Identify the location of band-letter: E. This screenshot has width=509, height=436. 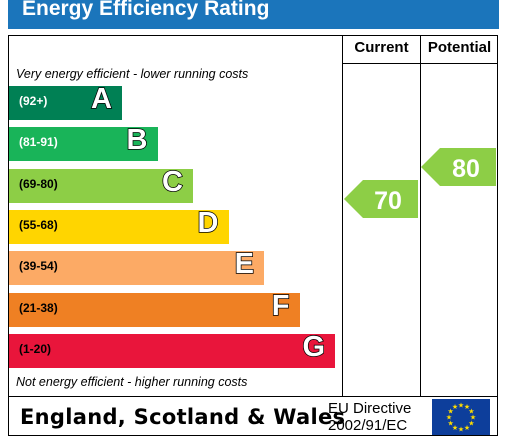
(244, 264).